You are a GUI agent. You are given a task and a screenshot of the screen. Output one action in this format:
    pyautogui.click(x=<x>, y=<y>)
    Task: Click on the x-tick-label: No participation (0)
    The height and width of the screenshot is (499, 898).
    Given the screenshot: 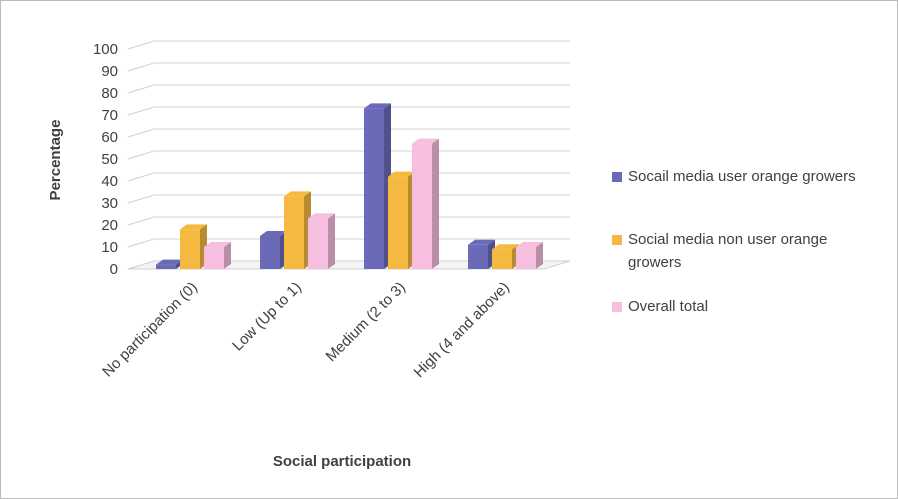 What is the action you would take?
    pyautogui.click(x=150, y=330)
    